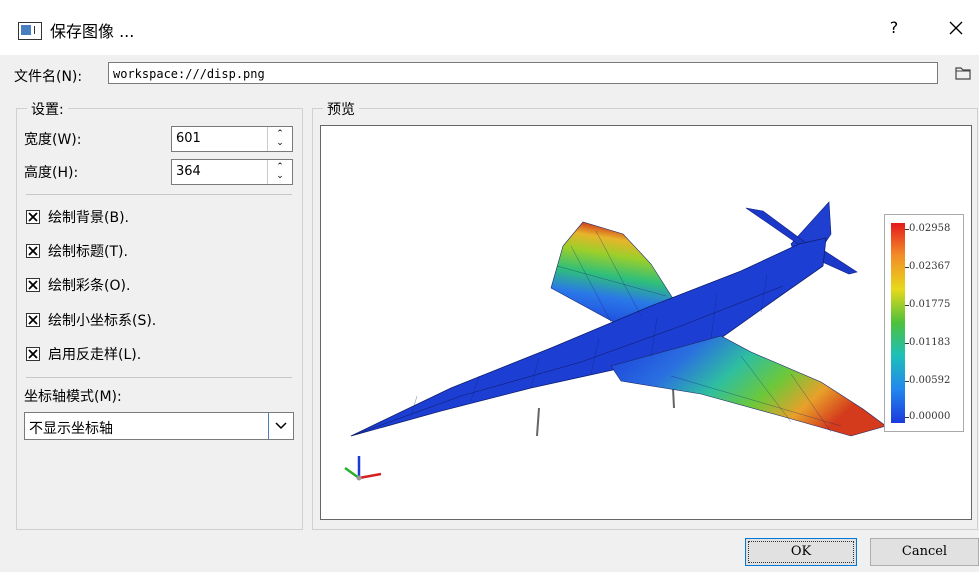 This screenshot has height=572, width=979. I want to click on browse-folder-button, so click(963, 73).